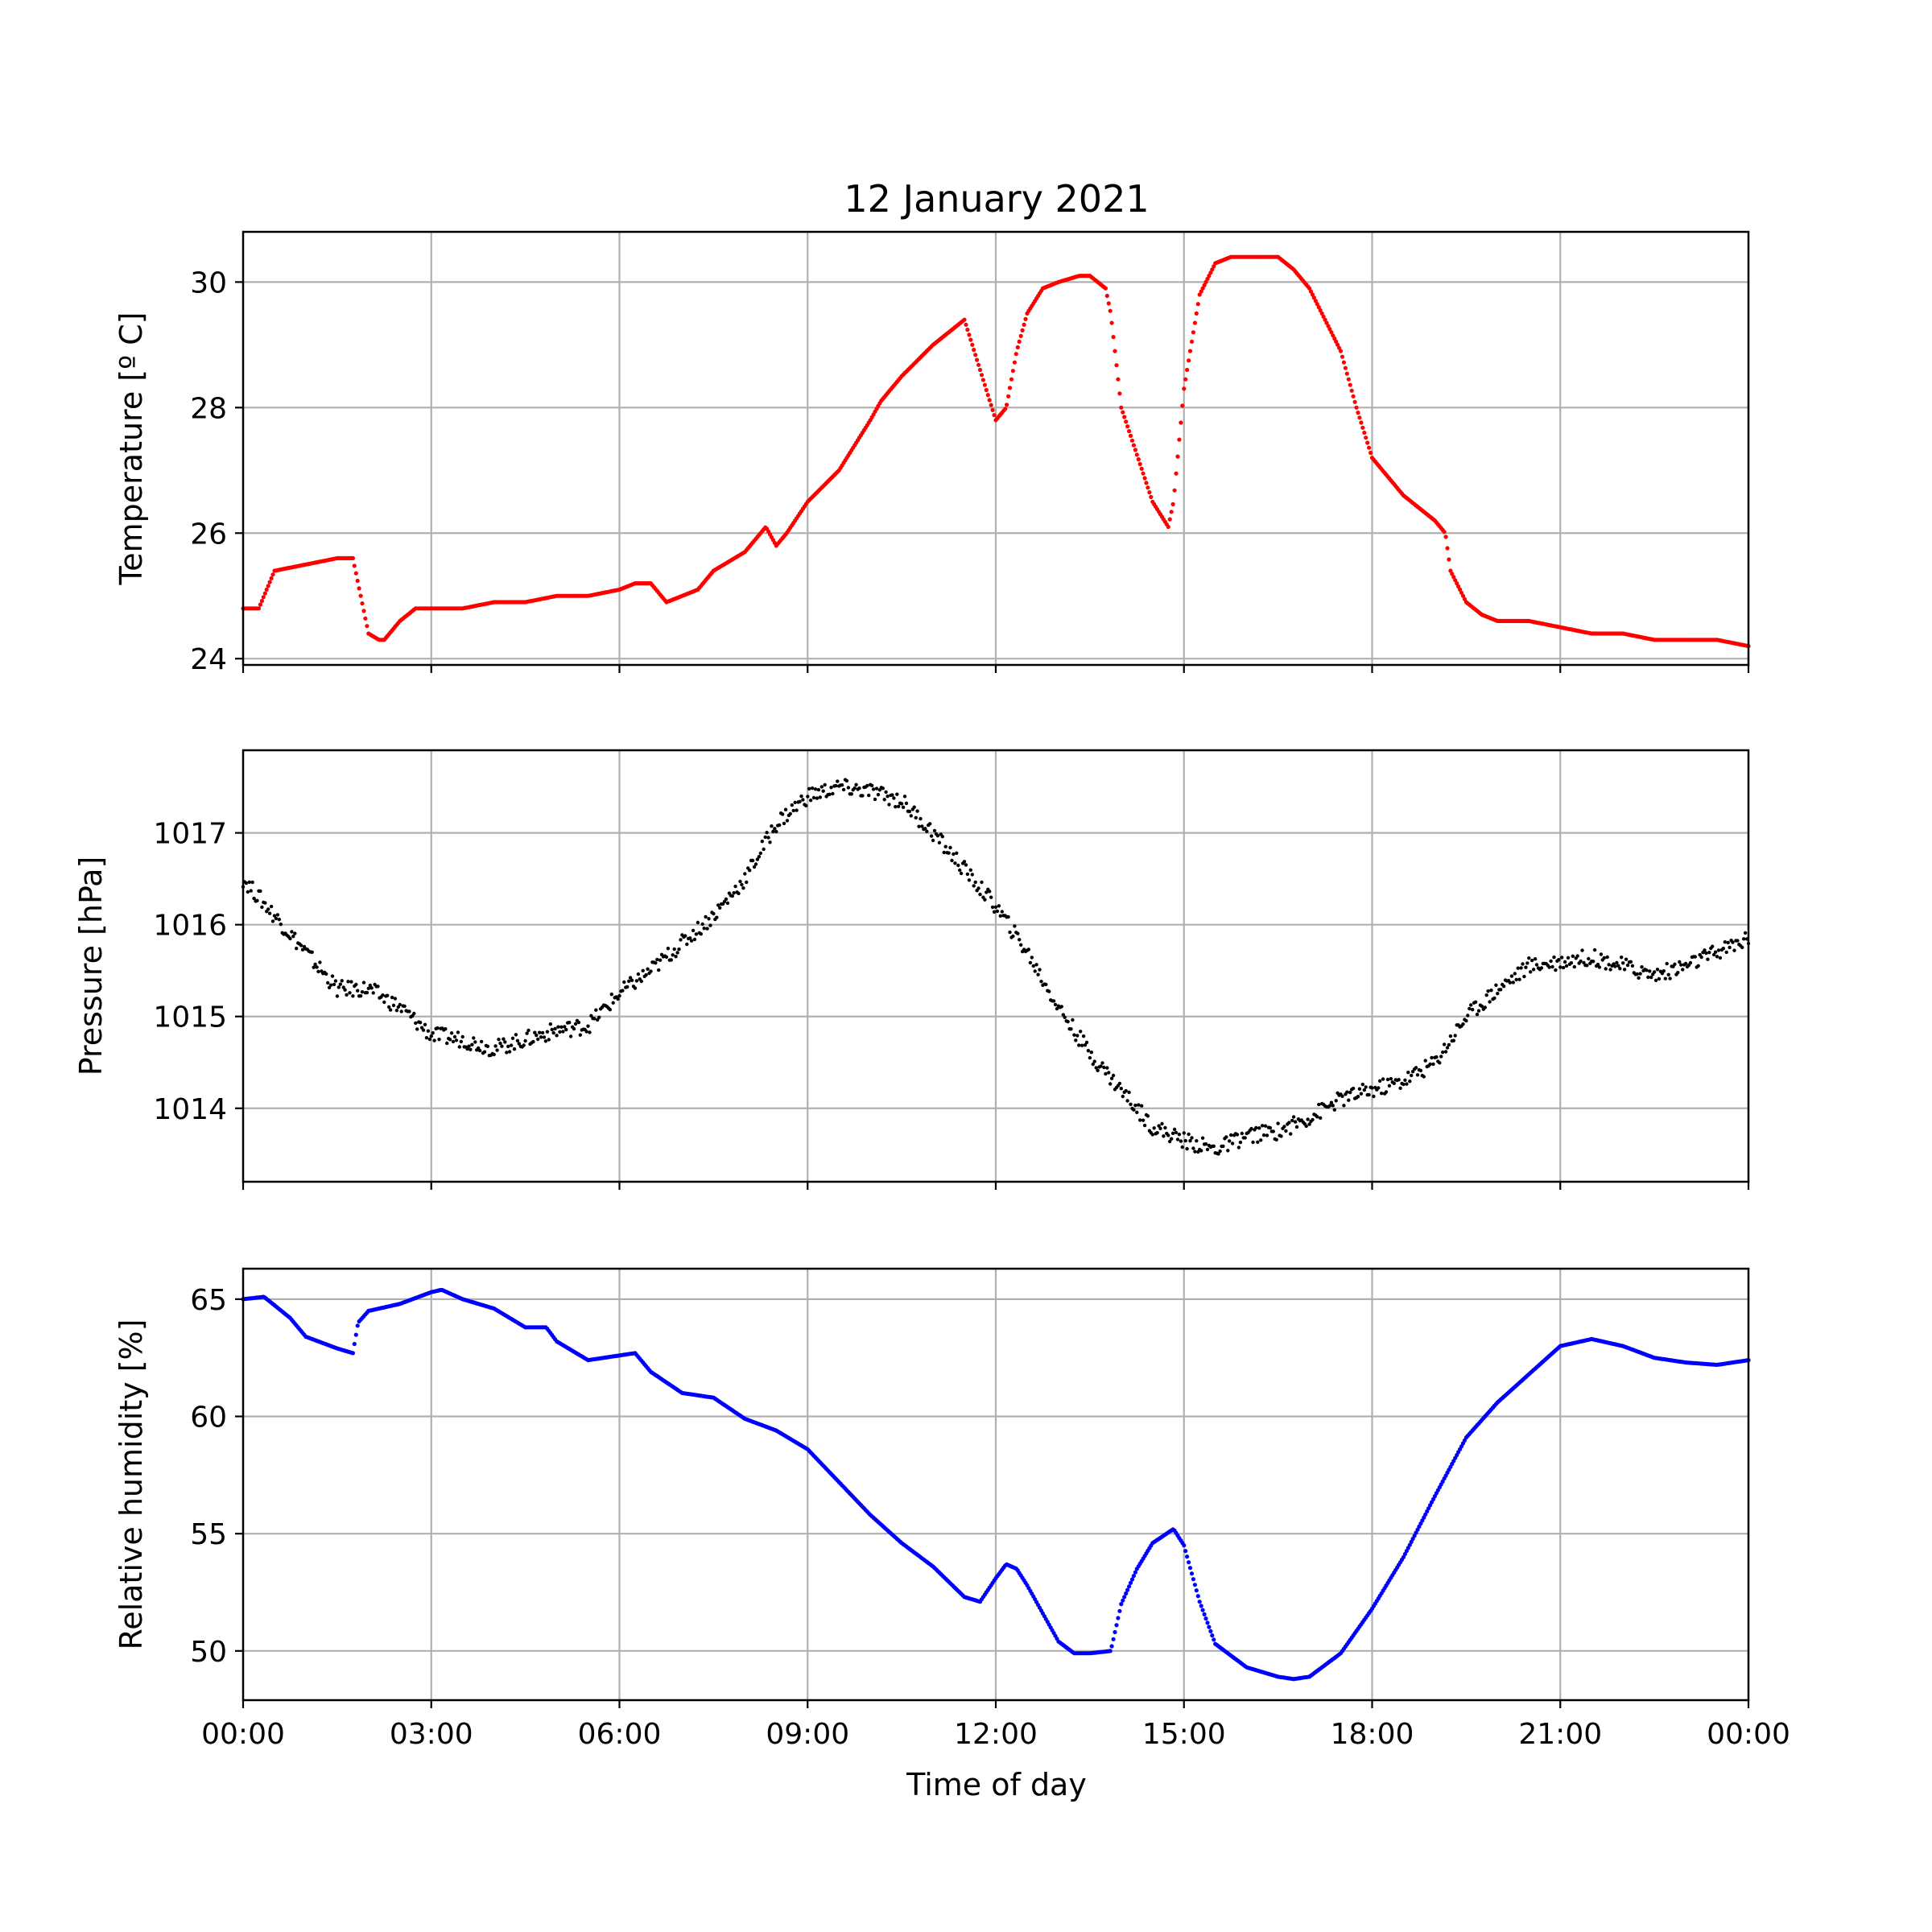 The image size is (1932, 1932). I want to click on temperature-y-tick-label: 30, so click(208, 282).